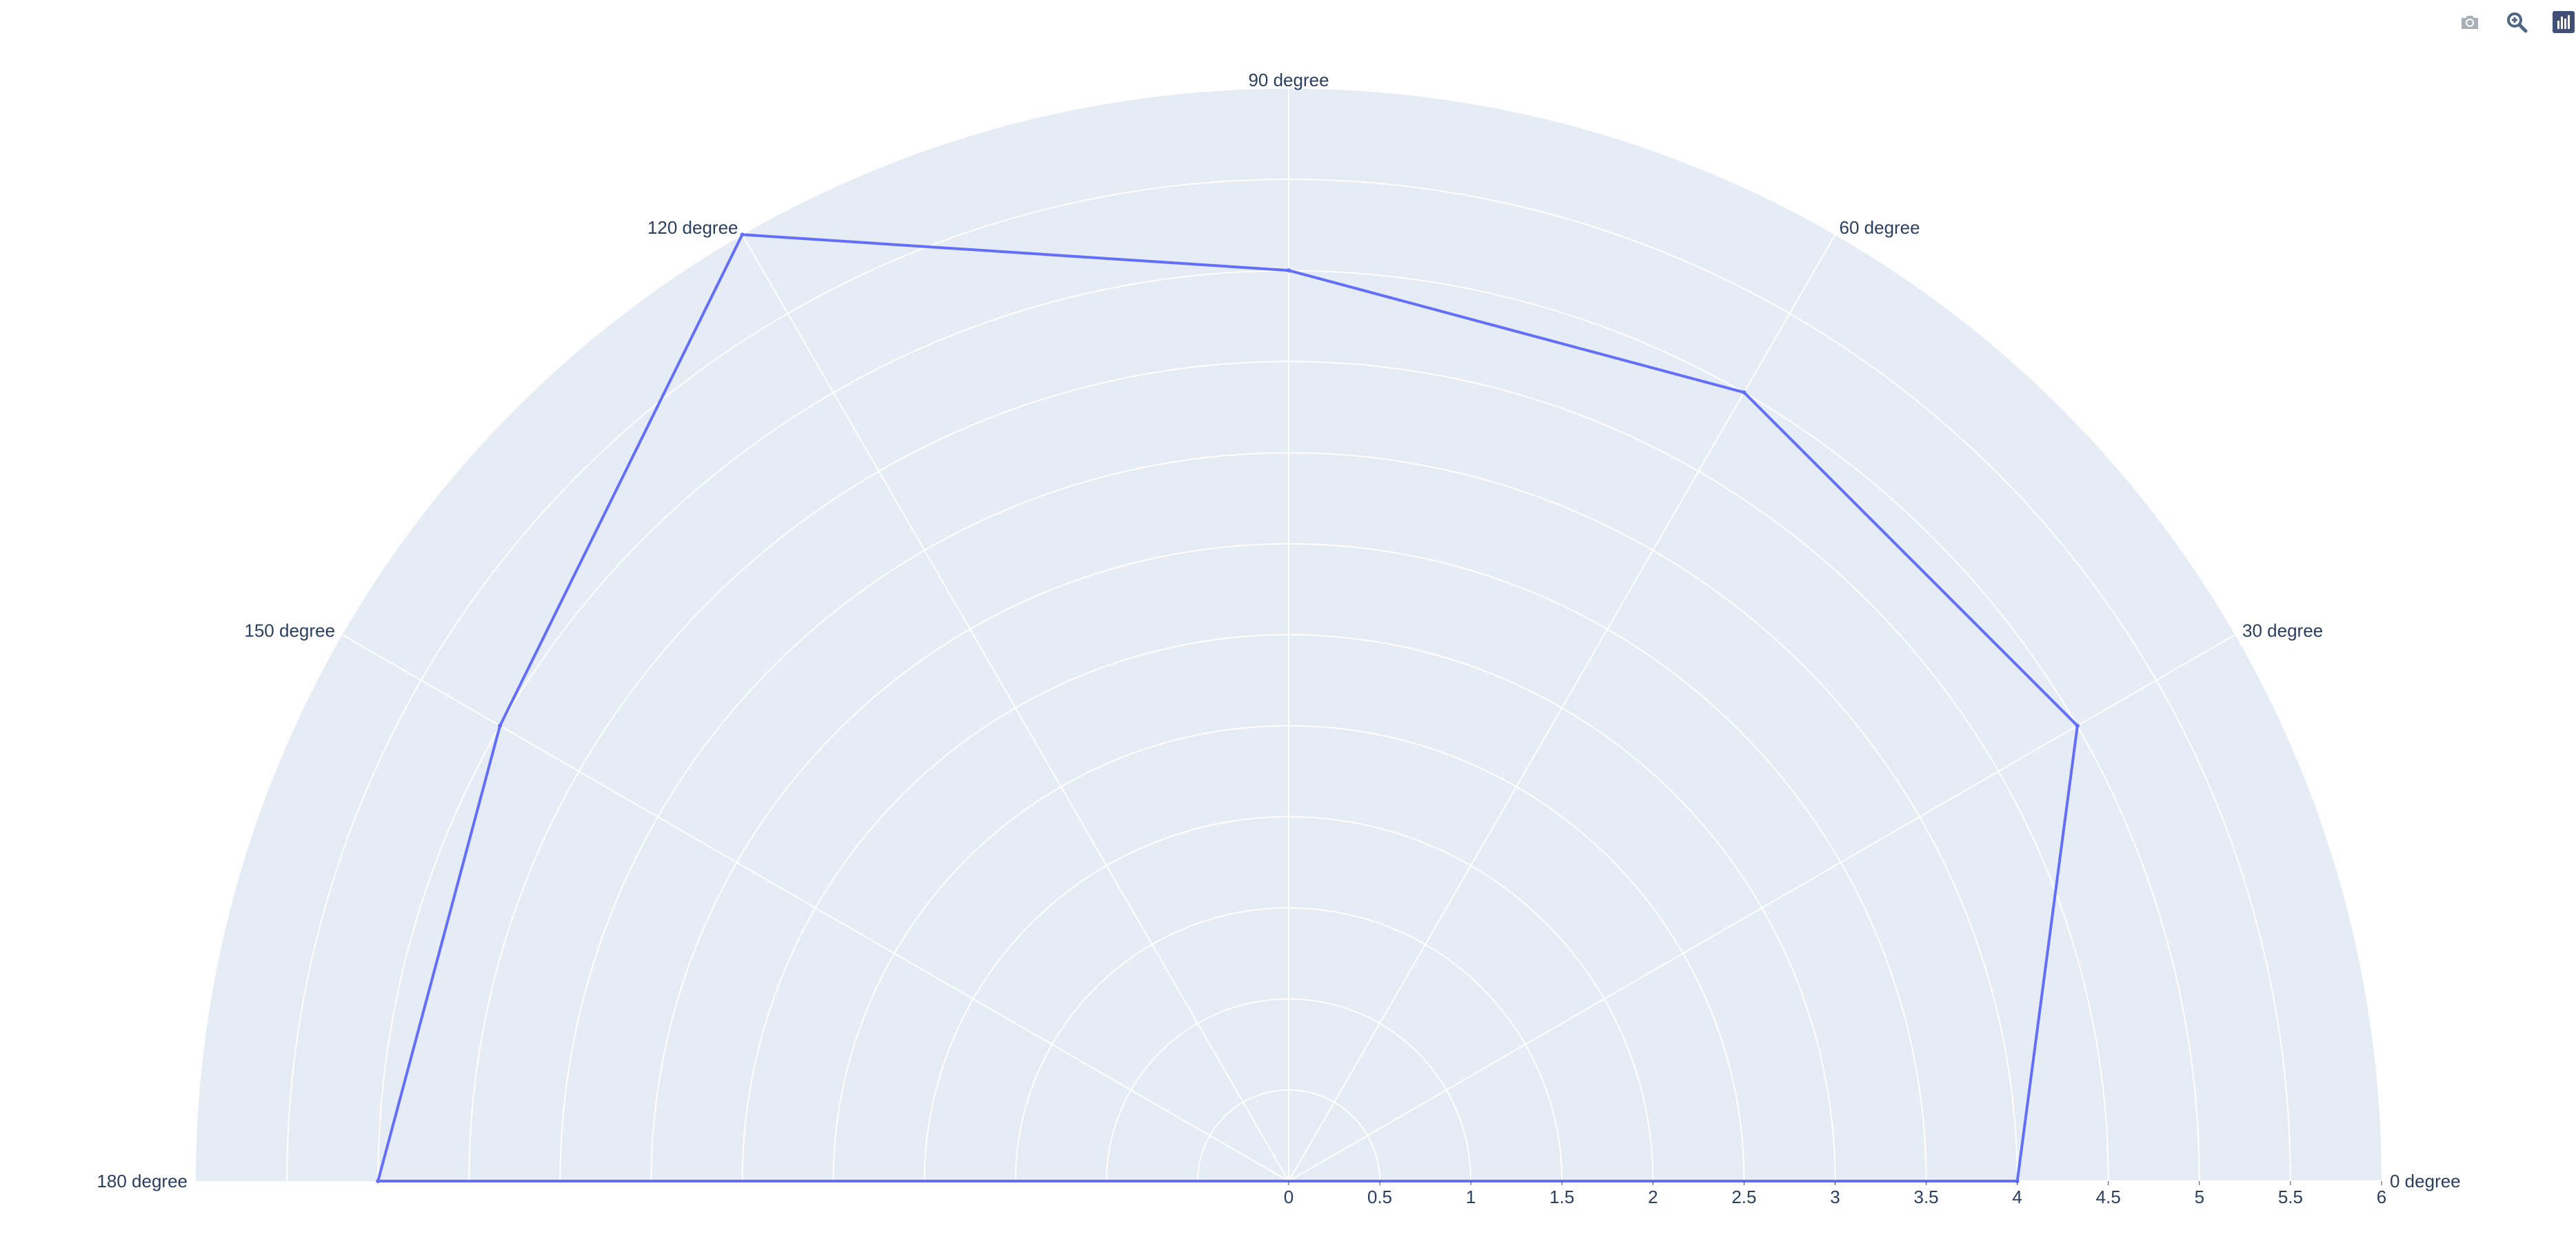 Image resolution: width=2576 pixels, height=1259 pixels. Describe the element at coordinates (2017, 1197) in the screenshot. I see `radial-tick-label: 4` at that location.